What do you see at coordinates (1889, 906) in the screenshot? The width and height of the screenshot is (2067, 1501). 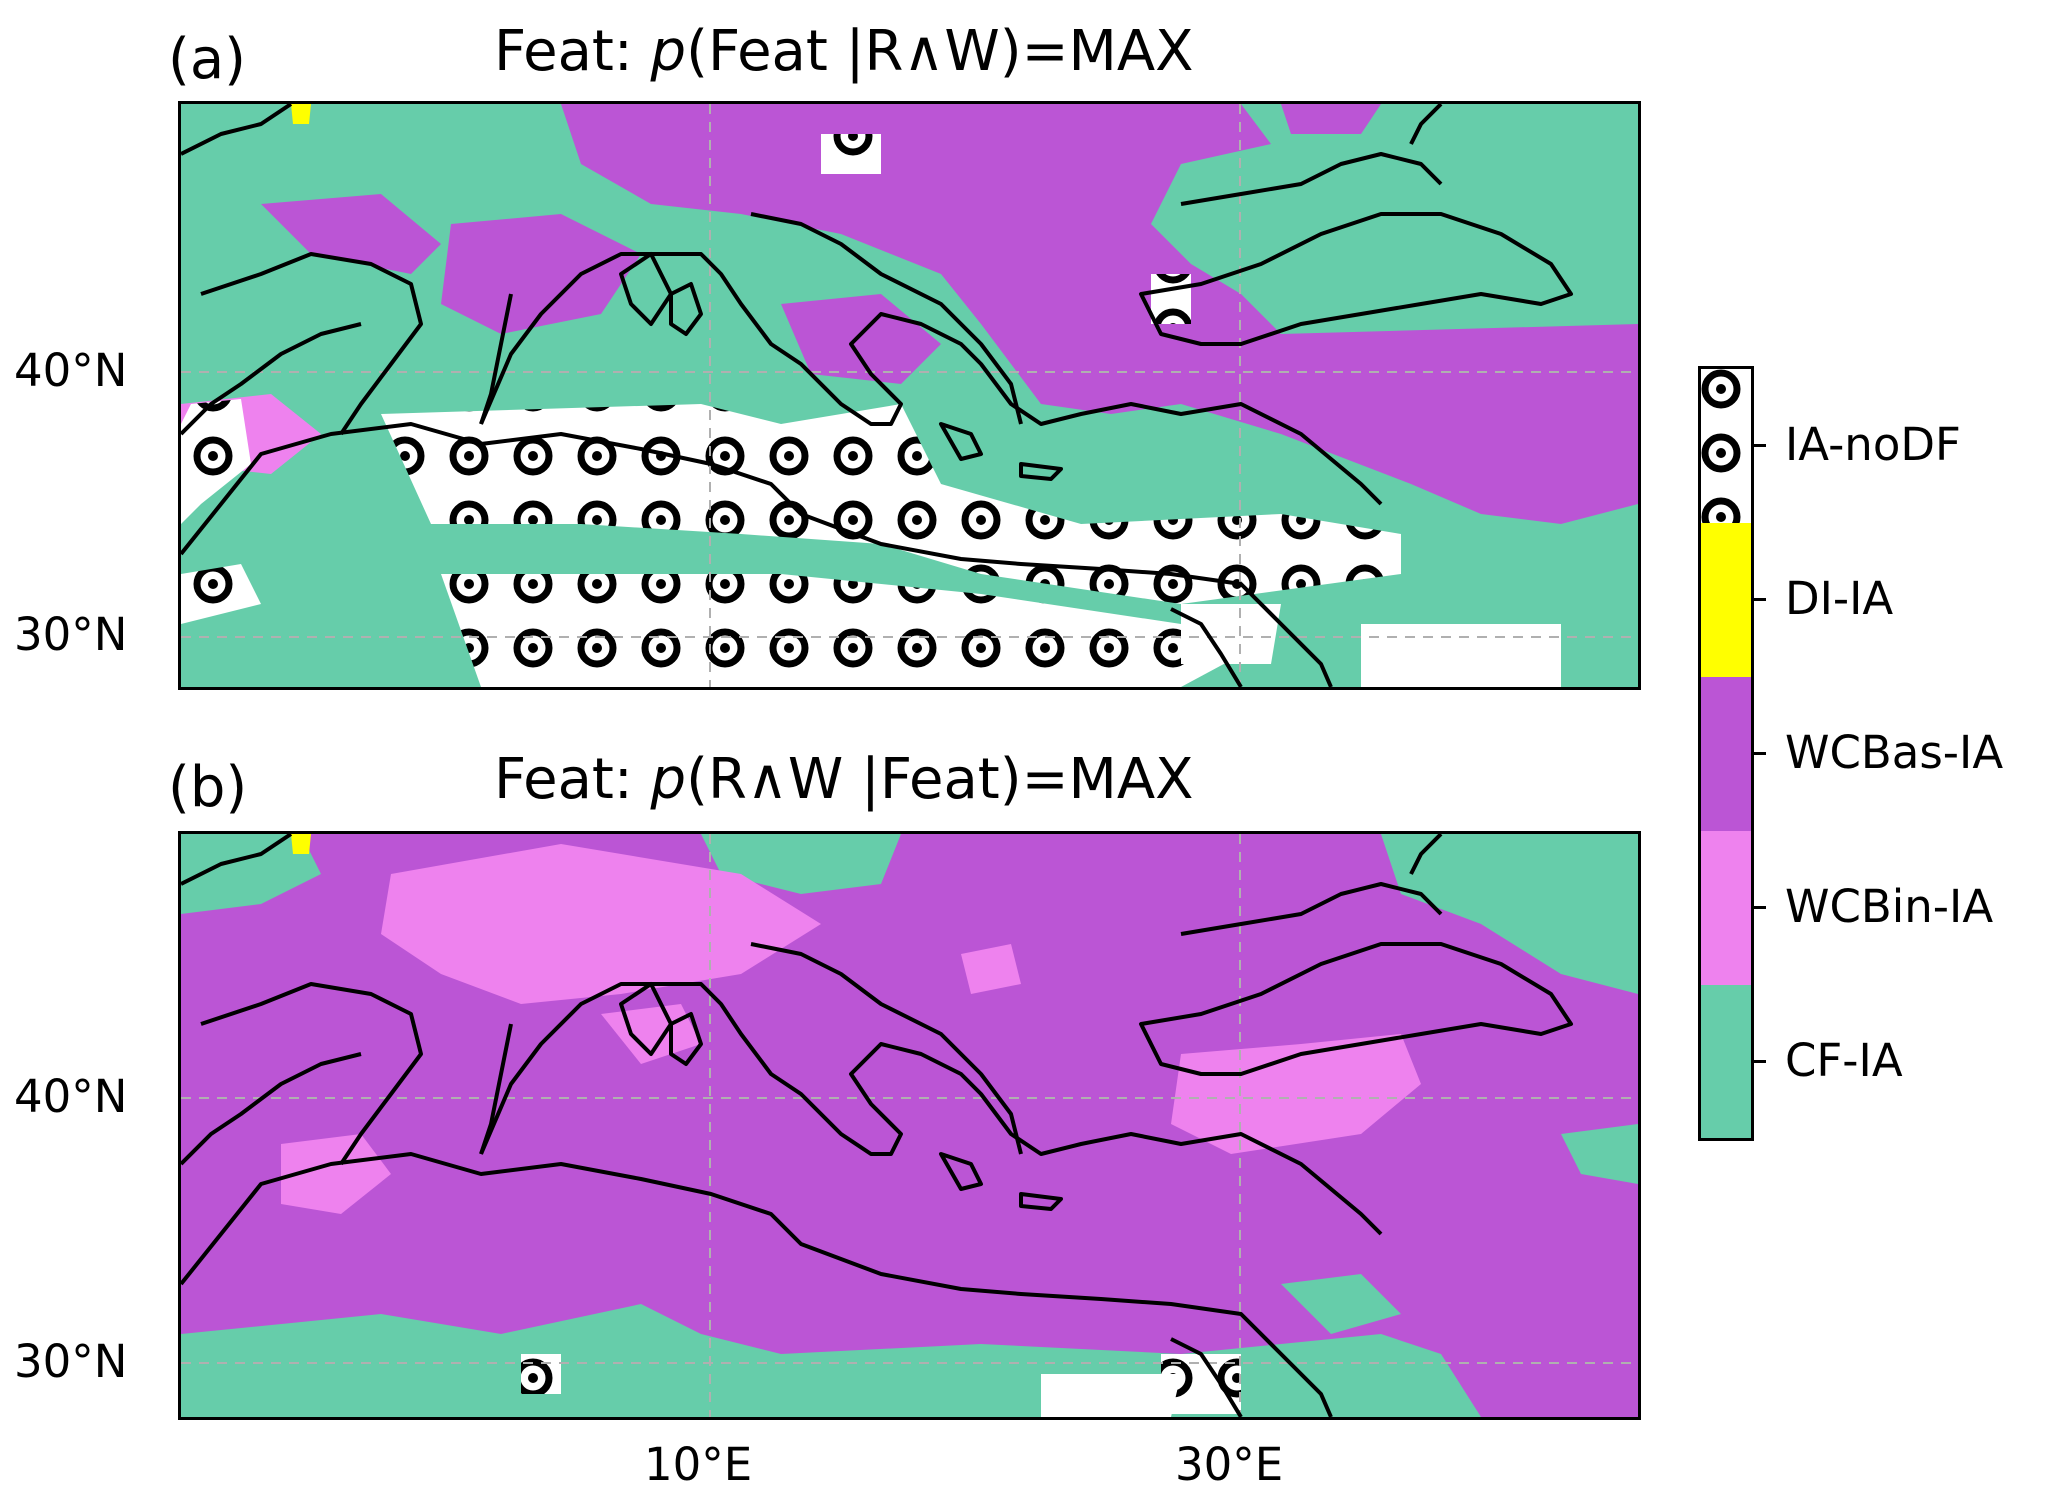 I see `colorbar-label-wcbin-ia: WCBin-IA` at bounding box center [1889, 906].